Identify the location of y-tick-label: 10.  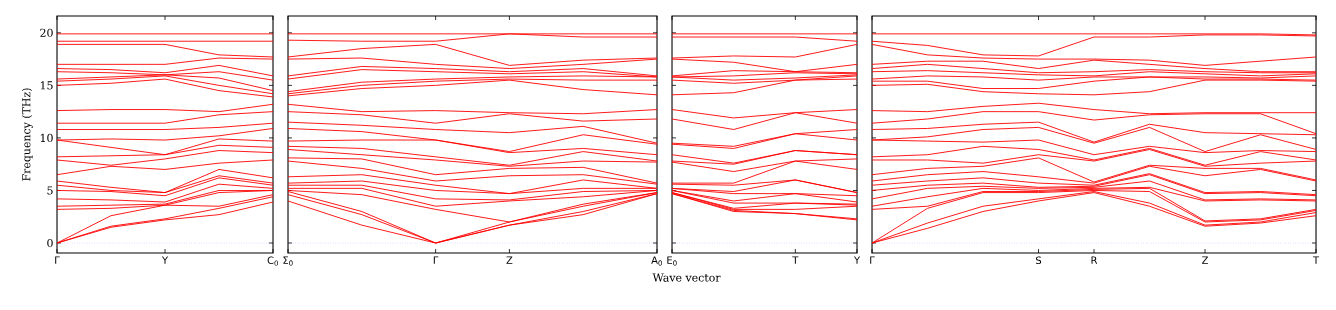
(46, 138).